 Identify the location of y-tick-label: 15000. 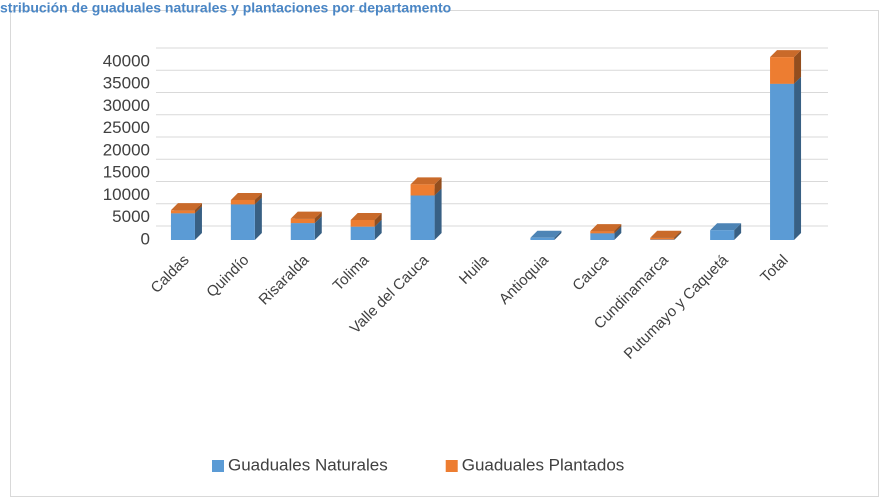
(126, 172).